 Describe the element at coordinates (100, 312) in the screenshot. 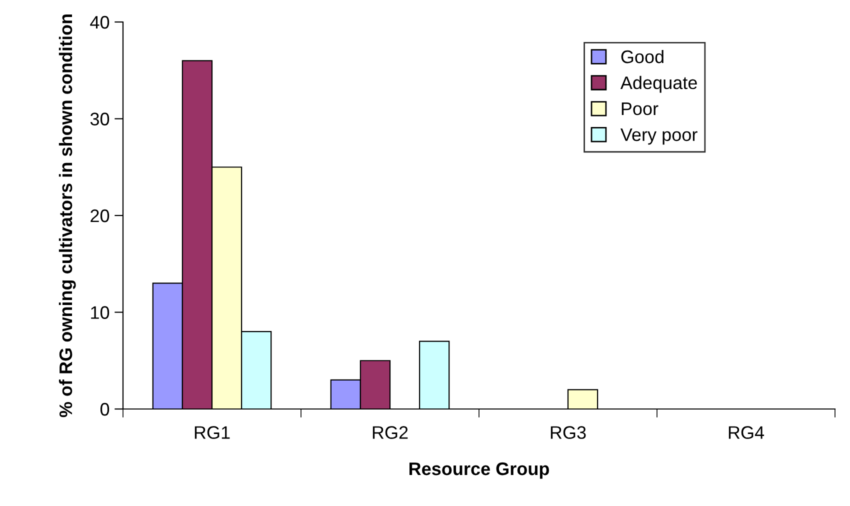

I see `y-tick-label: 10` at that location.